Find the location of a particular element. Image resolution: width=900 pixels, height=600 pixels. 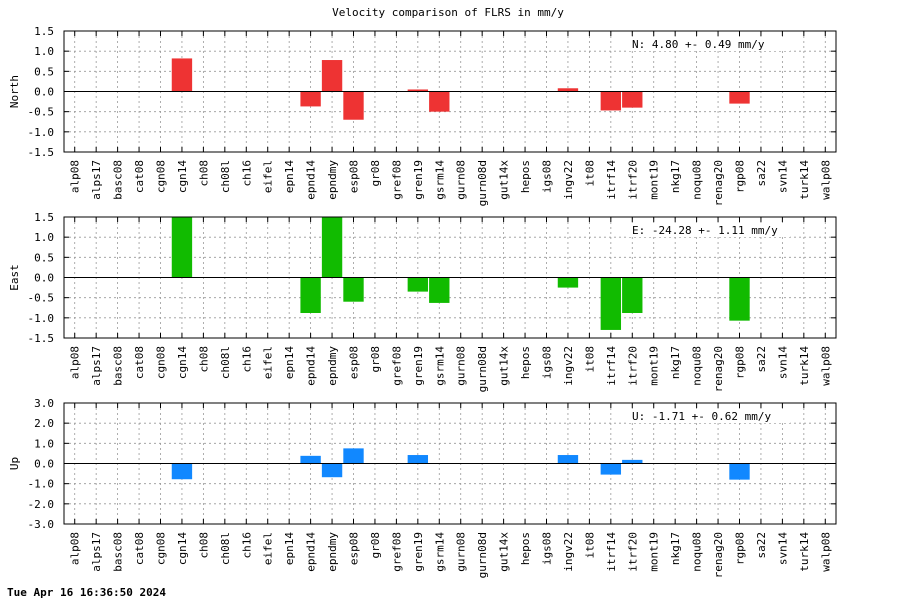

x-tick-label: cgn14 is located at coordinates (182, 362).